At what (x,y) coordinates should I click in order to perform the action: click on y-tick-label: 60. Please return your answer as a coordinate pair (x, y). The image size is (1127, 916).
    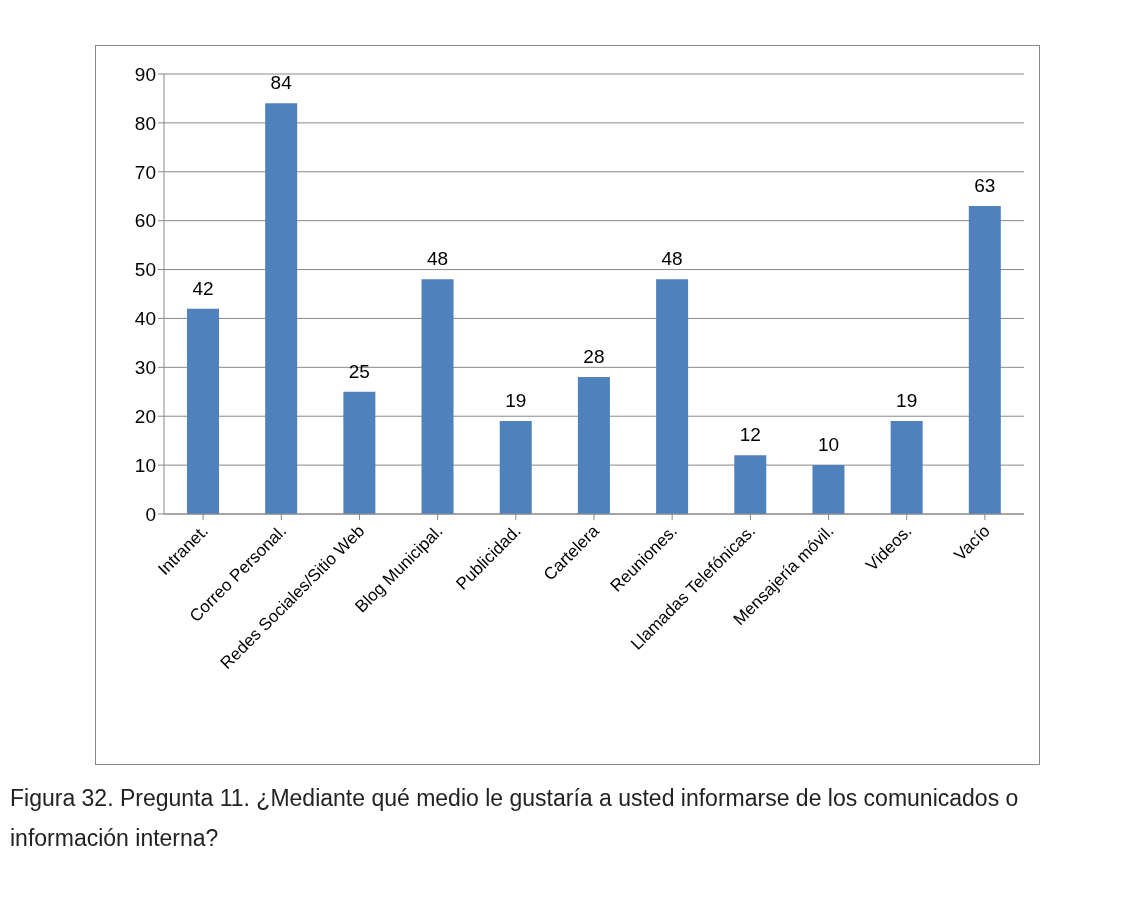
    Looking at the image, I should click on (145, 221).